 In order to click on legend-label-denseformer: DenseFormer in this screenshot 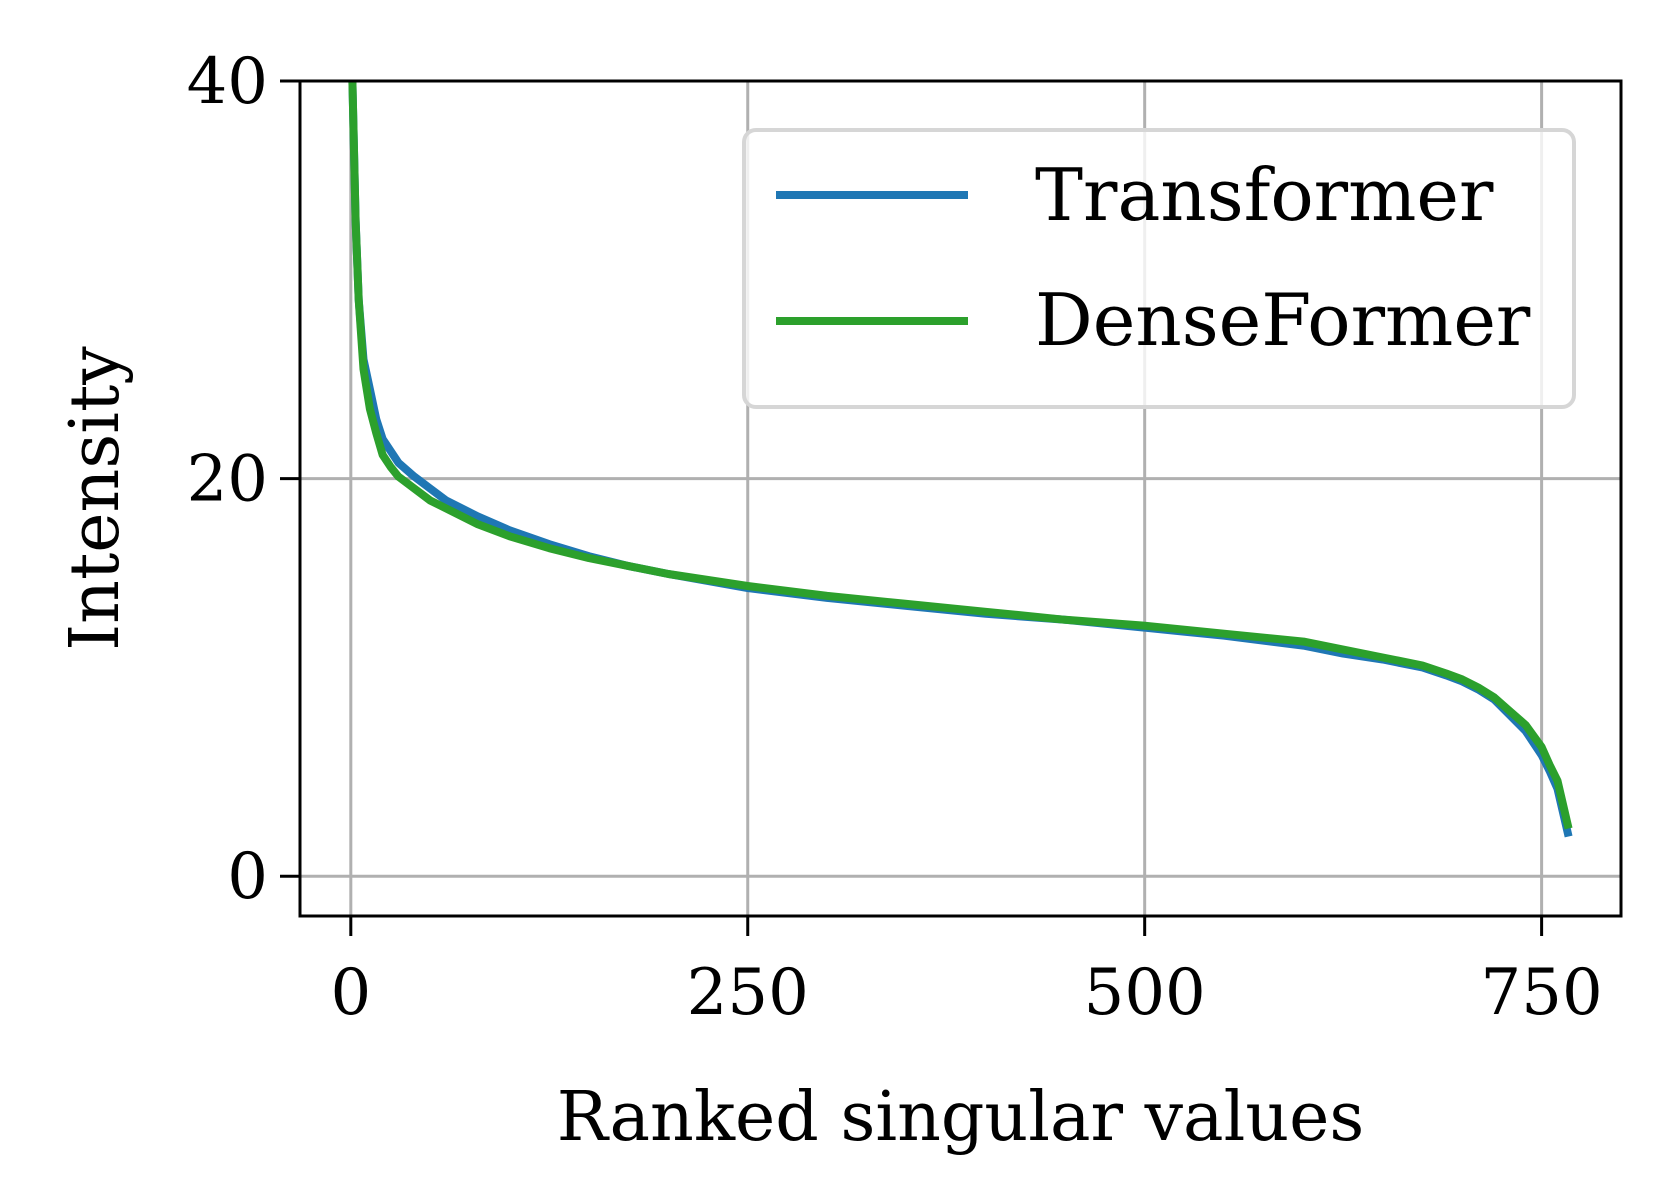, I will do `click(1283, 320)`.